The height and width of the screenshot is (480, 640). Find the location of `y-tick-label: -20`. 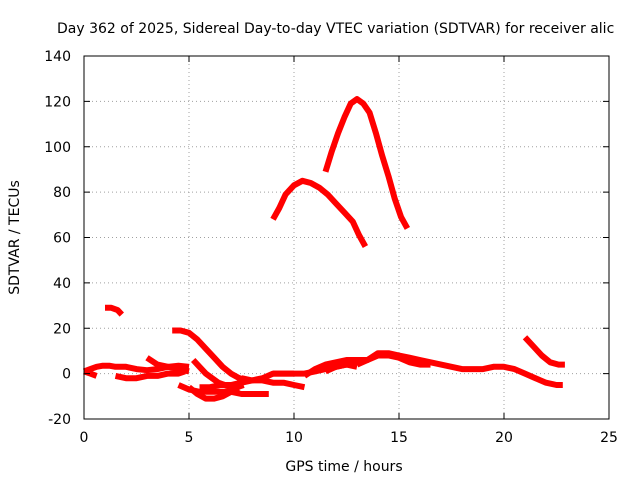

y-tick-label: -20 is located at coordinates (59, 420).